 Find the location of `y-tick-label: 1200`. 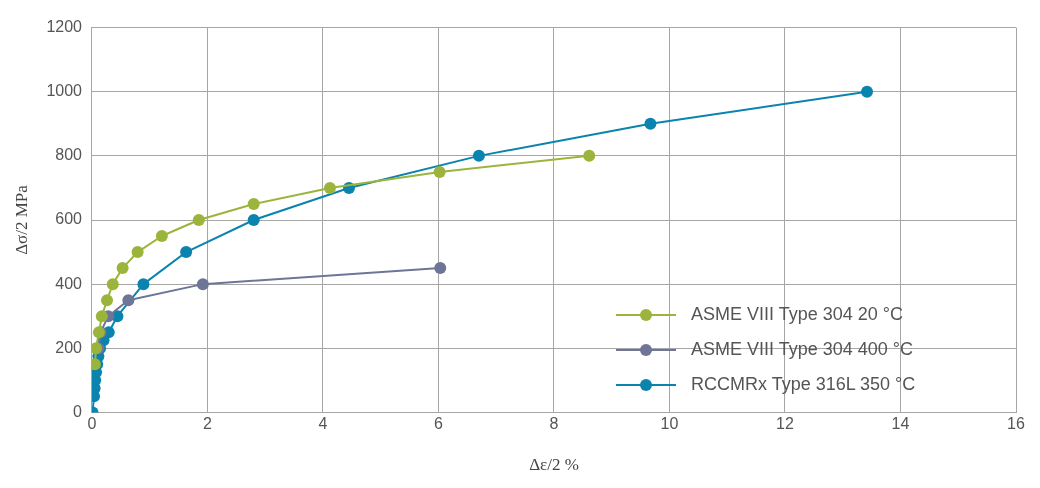

y-tick-label: 1200 is located at coordinates (64, 27).